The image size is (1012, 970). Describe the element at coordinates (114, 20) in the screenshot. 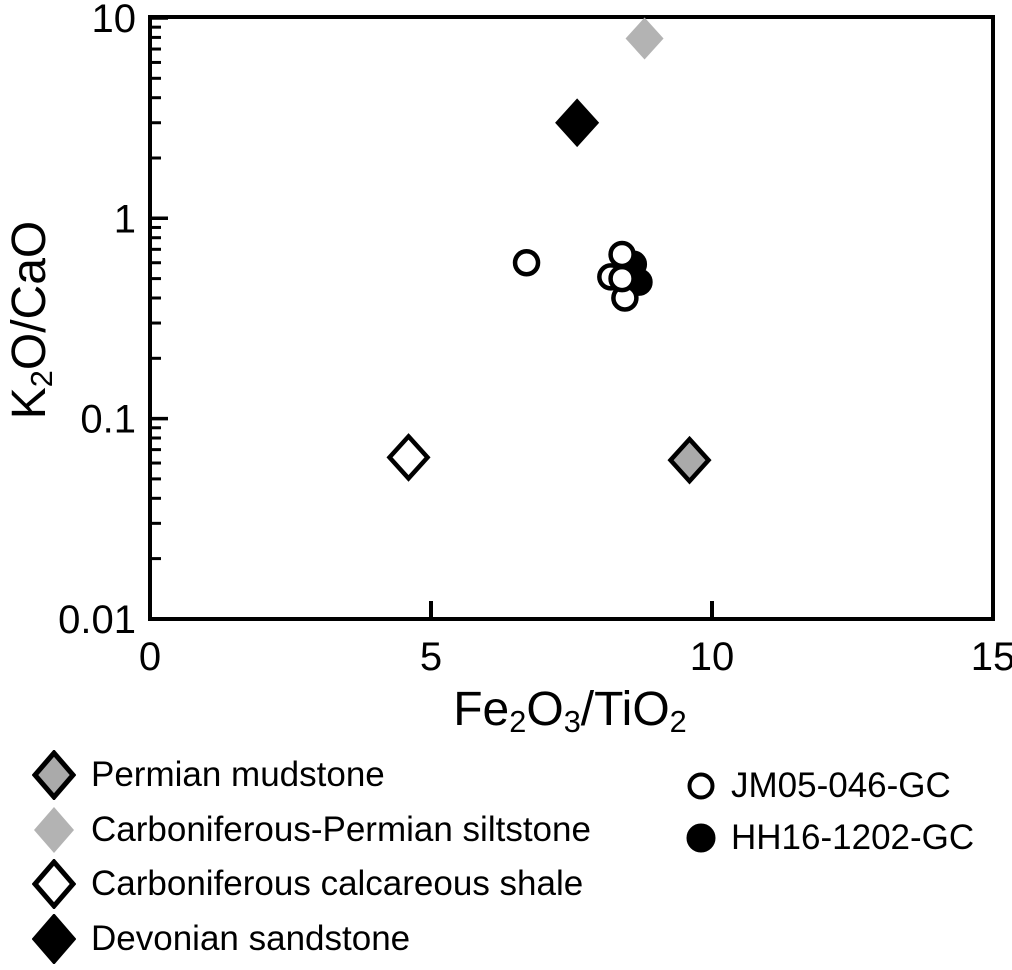

I see `y-tick-label: 10` at that location.